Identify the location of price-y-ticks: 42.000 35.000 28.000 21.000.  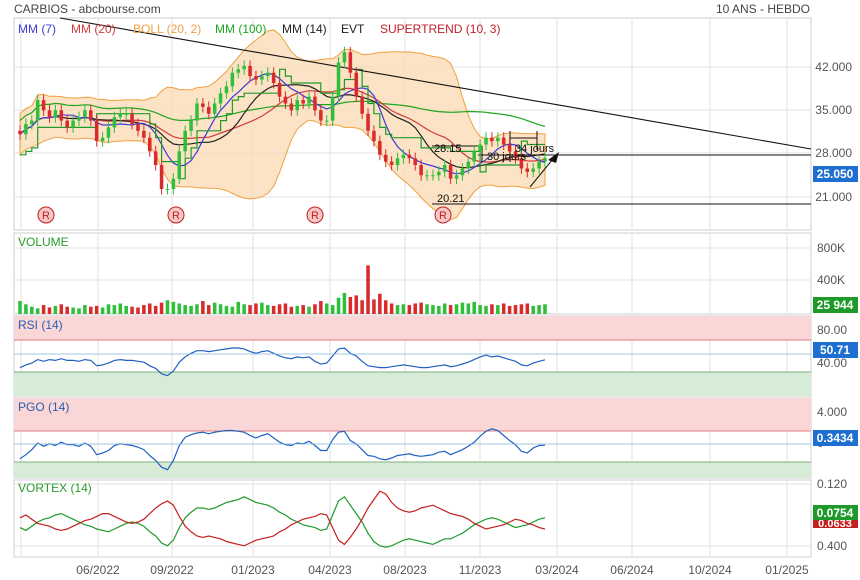
(833, 132).